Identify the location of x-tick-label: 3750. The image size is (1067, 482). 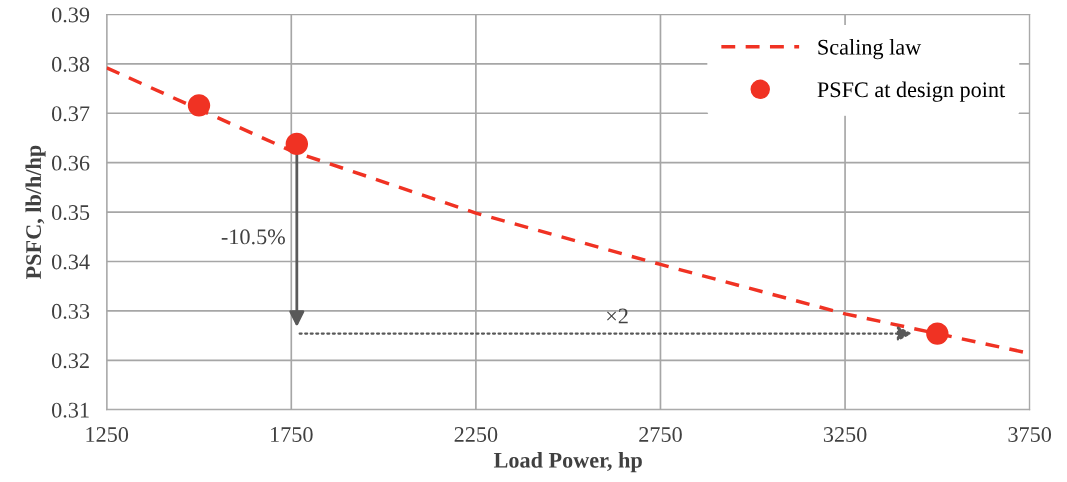
(1030, 435).